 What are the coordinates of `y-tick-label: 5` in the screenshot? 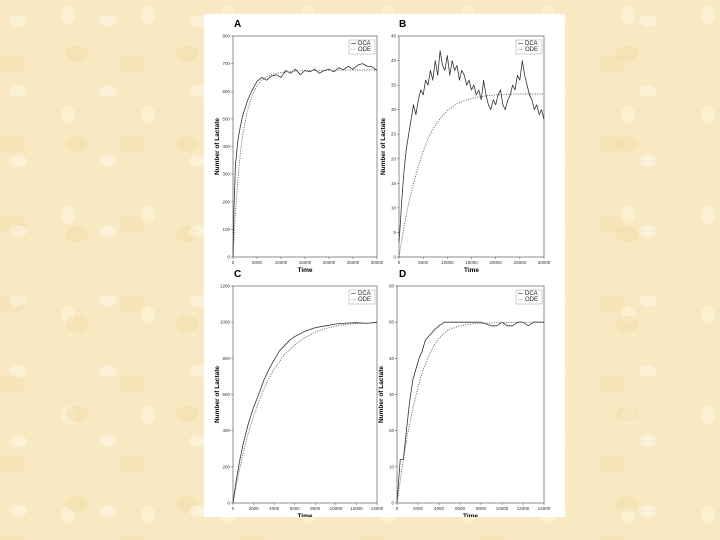 It's located at (394, 232).